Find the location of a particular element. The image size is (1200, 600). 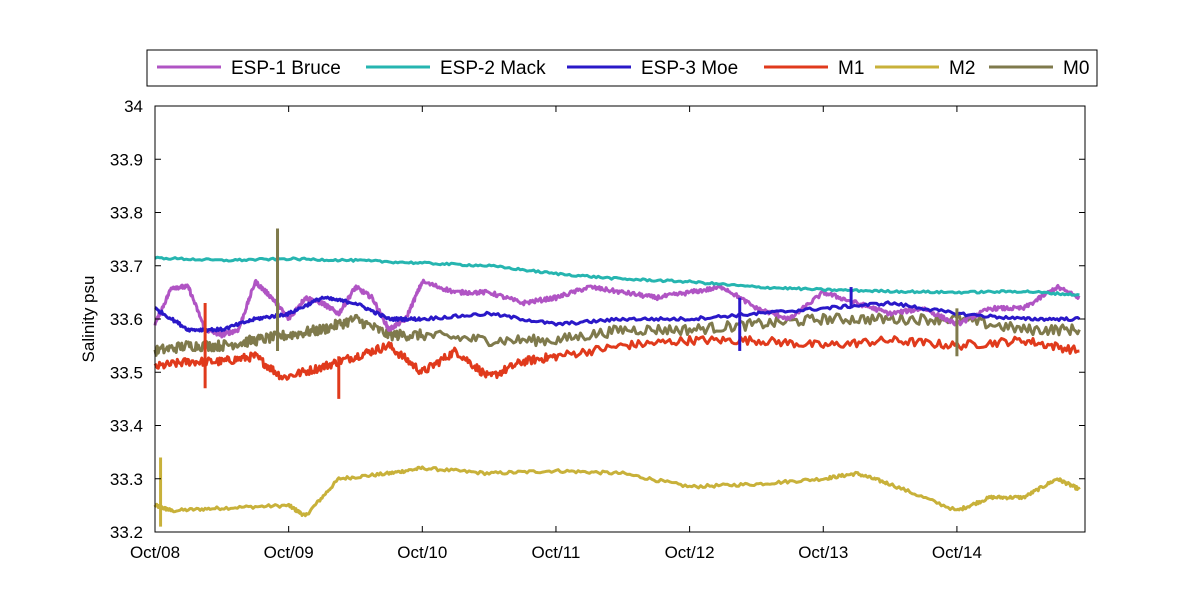

y-tick-label: 33.8 is located at coordinates (126, 213).